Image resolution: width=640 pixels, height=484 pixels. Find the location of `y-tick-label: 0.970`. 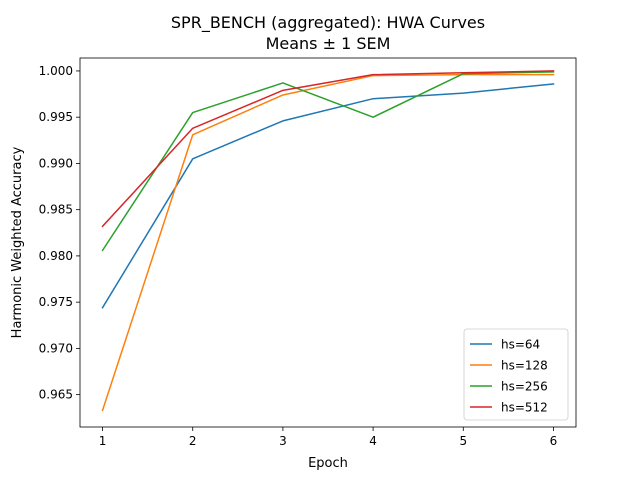

y-tick-label: 0.970 is located at coordinates (56, 348).